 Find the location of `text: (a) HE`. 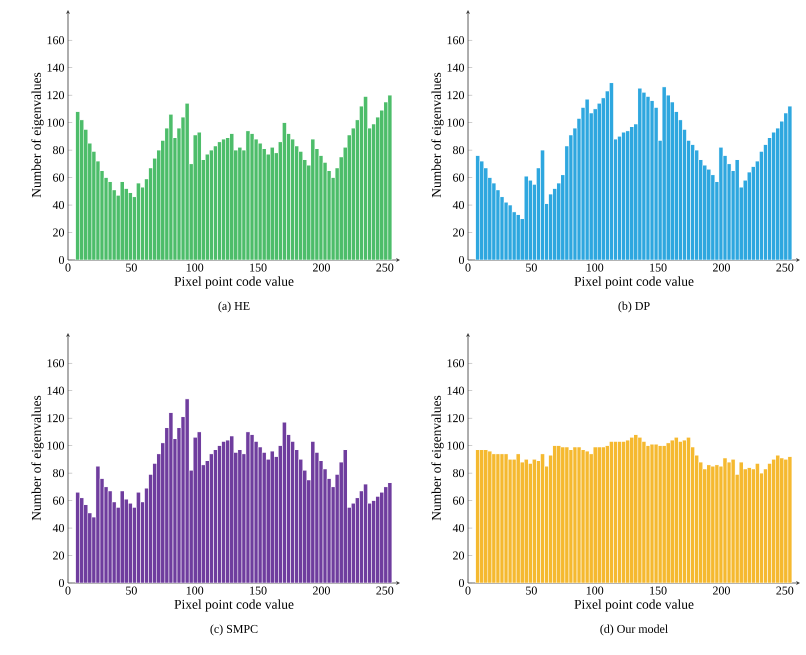

text: (a) HE is located at coordinates (234, 307).